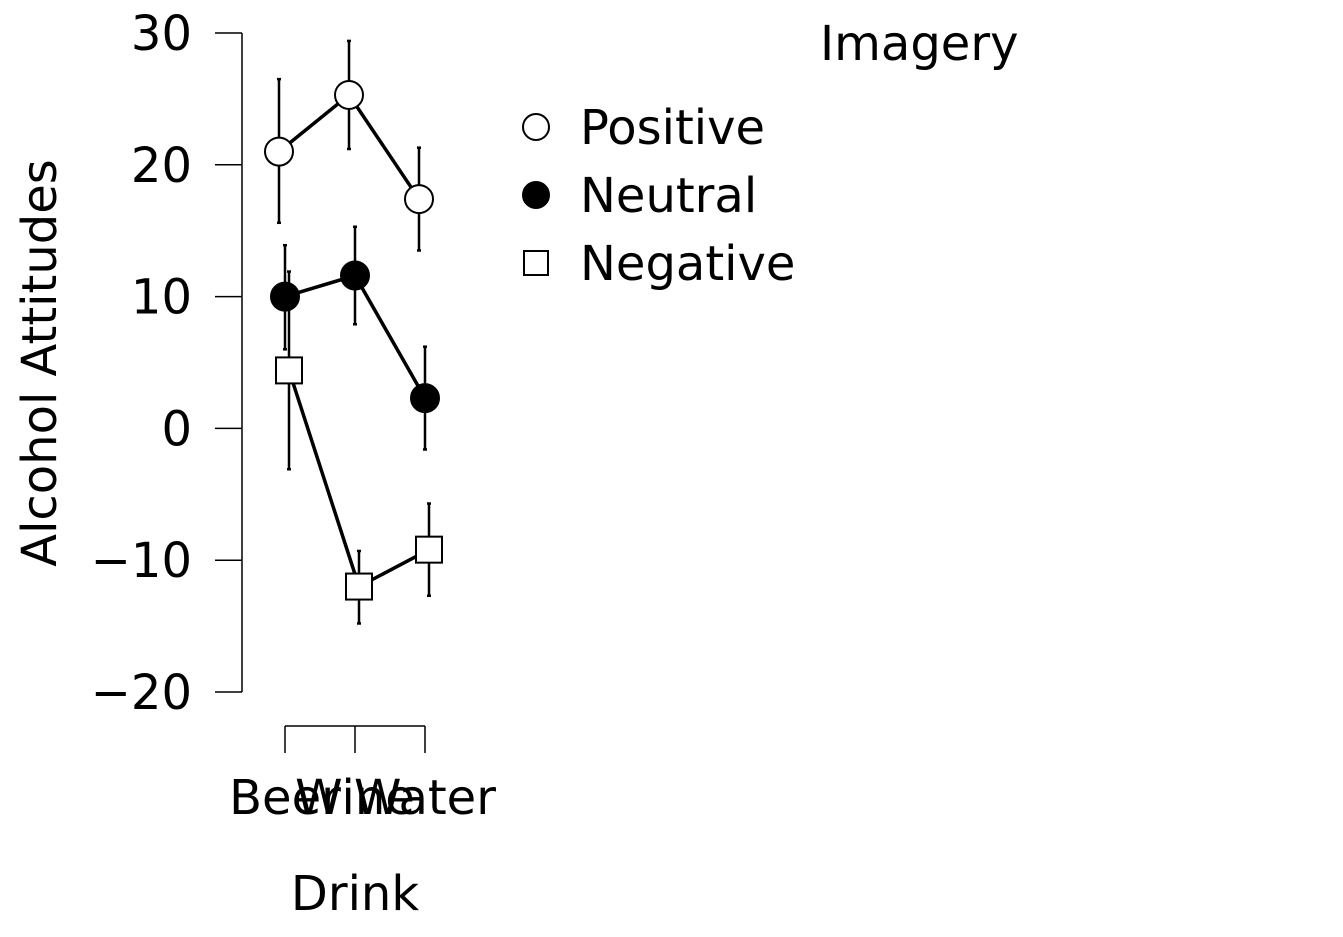 This screenshot has height=937, width=1343. I want to click on legend-marker-positive, so click(536, 127).